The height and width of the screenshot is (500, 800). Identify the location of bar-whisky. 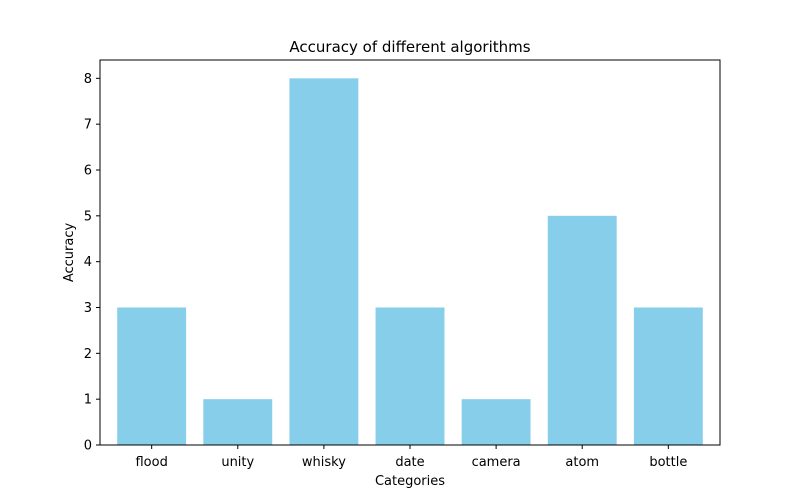
(324, 261).